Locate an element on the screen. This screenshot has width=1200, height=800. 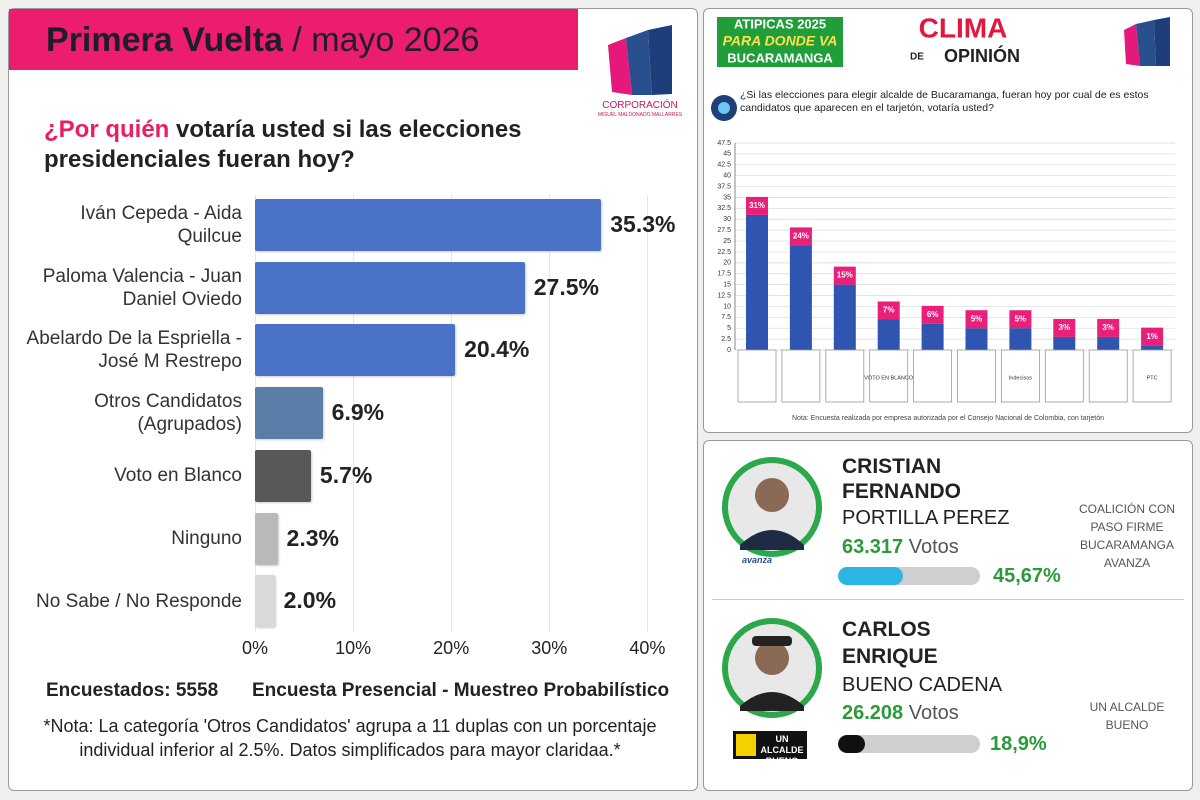
party: UN ALCALDE BUENO is located at coordinates (1127, 716).